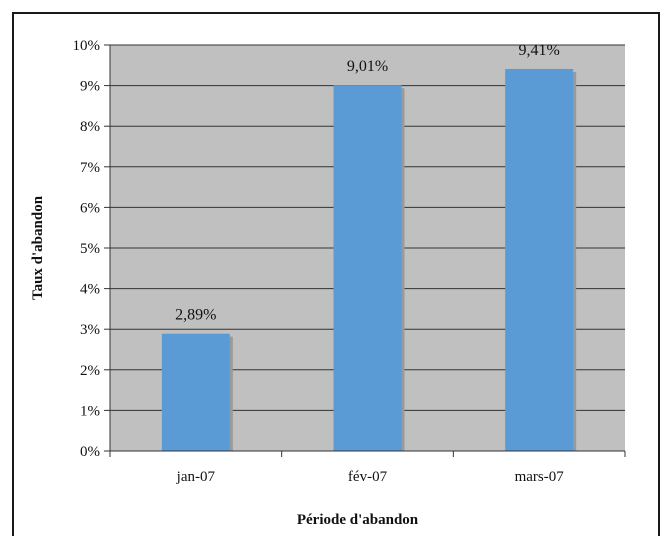  Describe the element at coordinates (358, 520) in the screenshot. I see `x-axis-title: Période d'abandon` at that location.